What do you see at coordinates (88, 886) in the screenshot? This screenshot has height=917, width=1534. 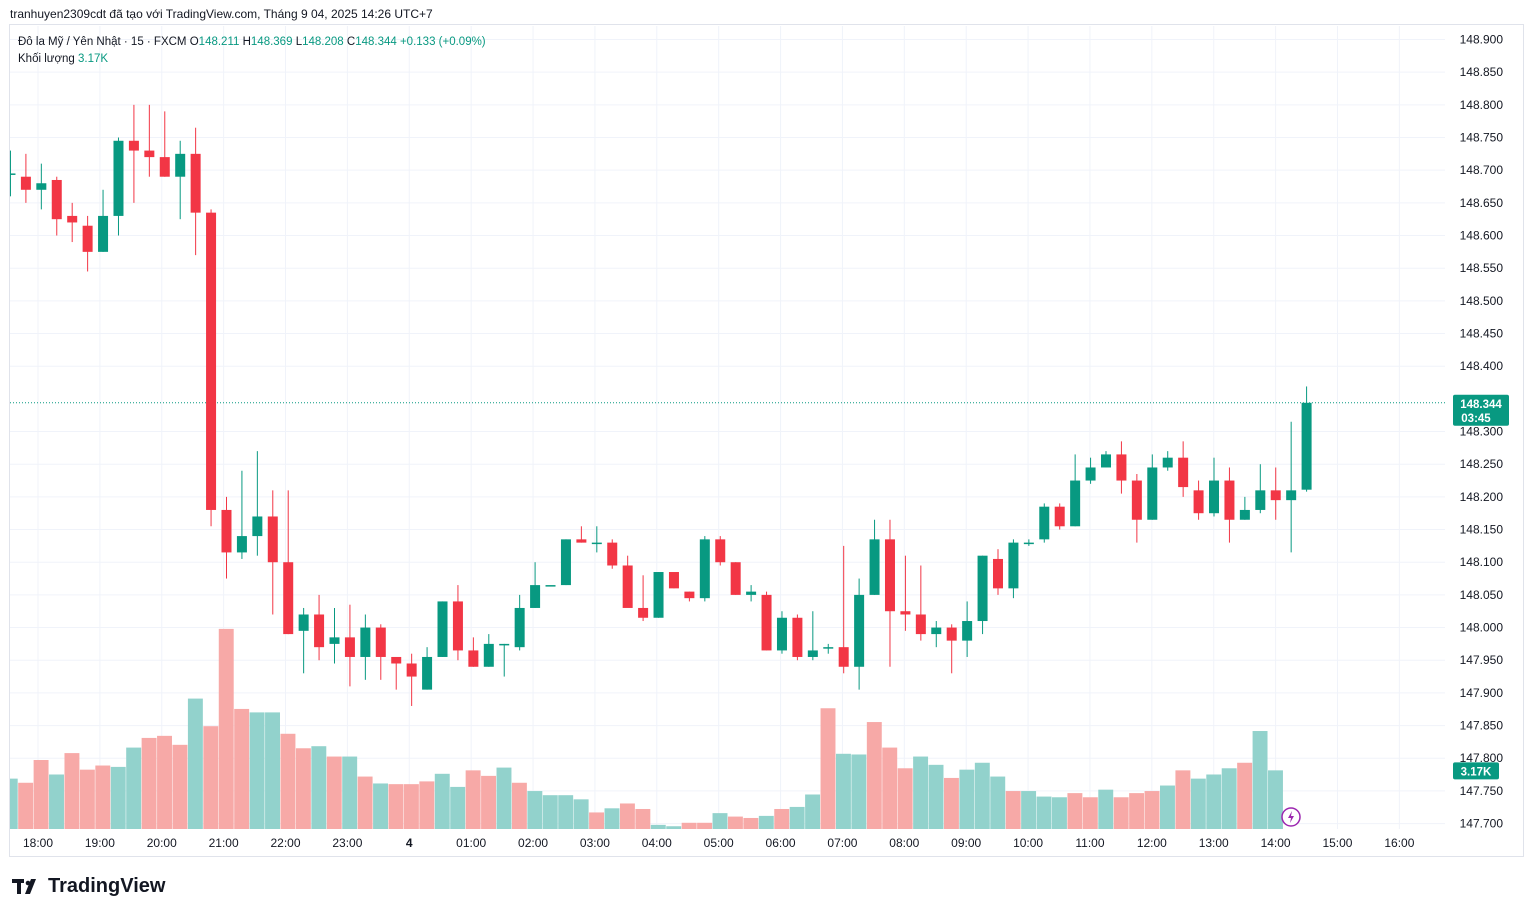 I see `tradingview-logo: TradingView` at bounding box center [88, 886].